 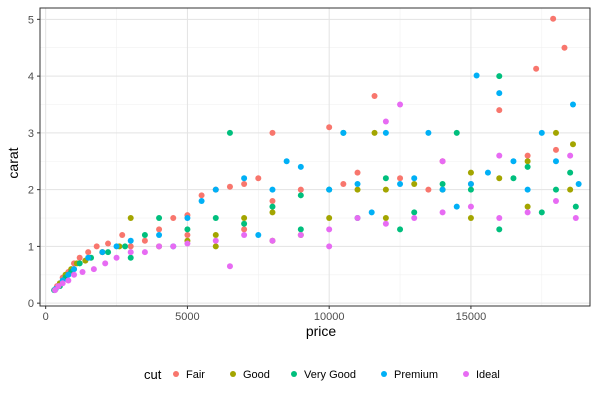 What do you see at coordinates (416, 375) in the screenshot?
I see `legend-label-premium: Premium` at bounding box center [416, 375].